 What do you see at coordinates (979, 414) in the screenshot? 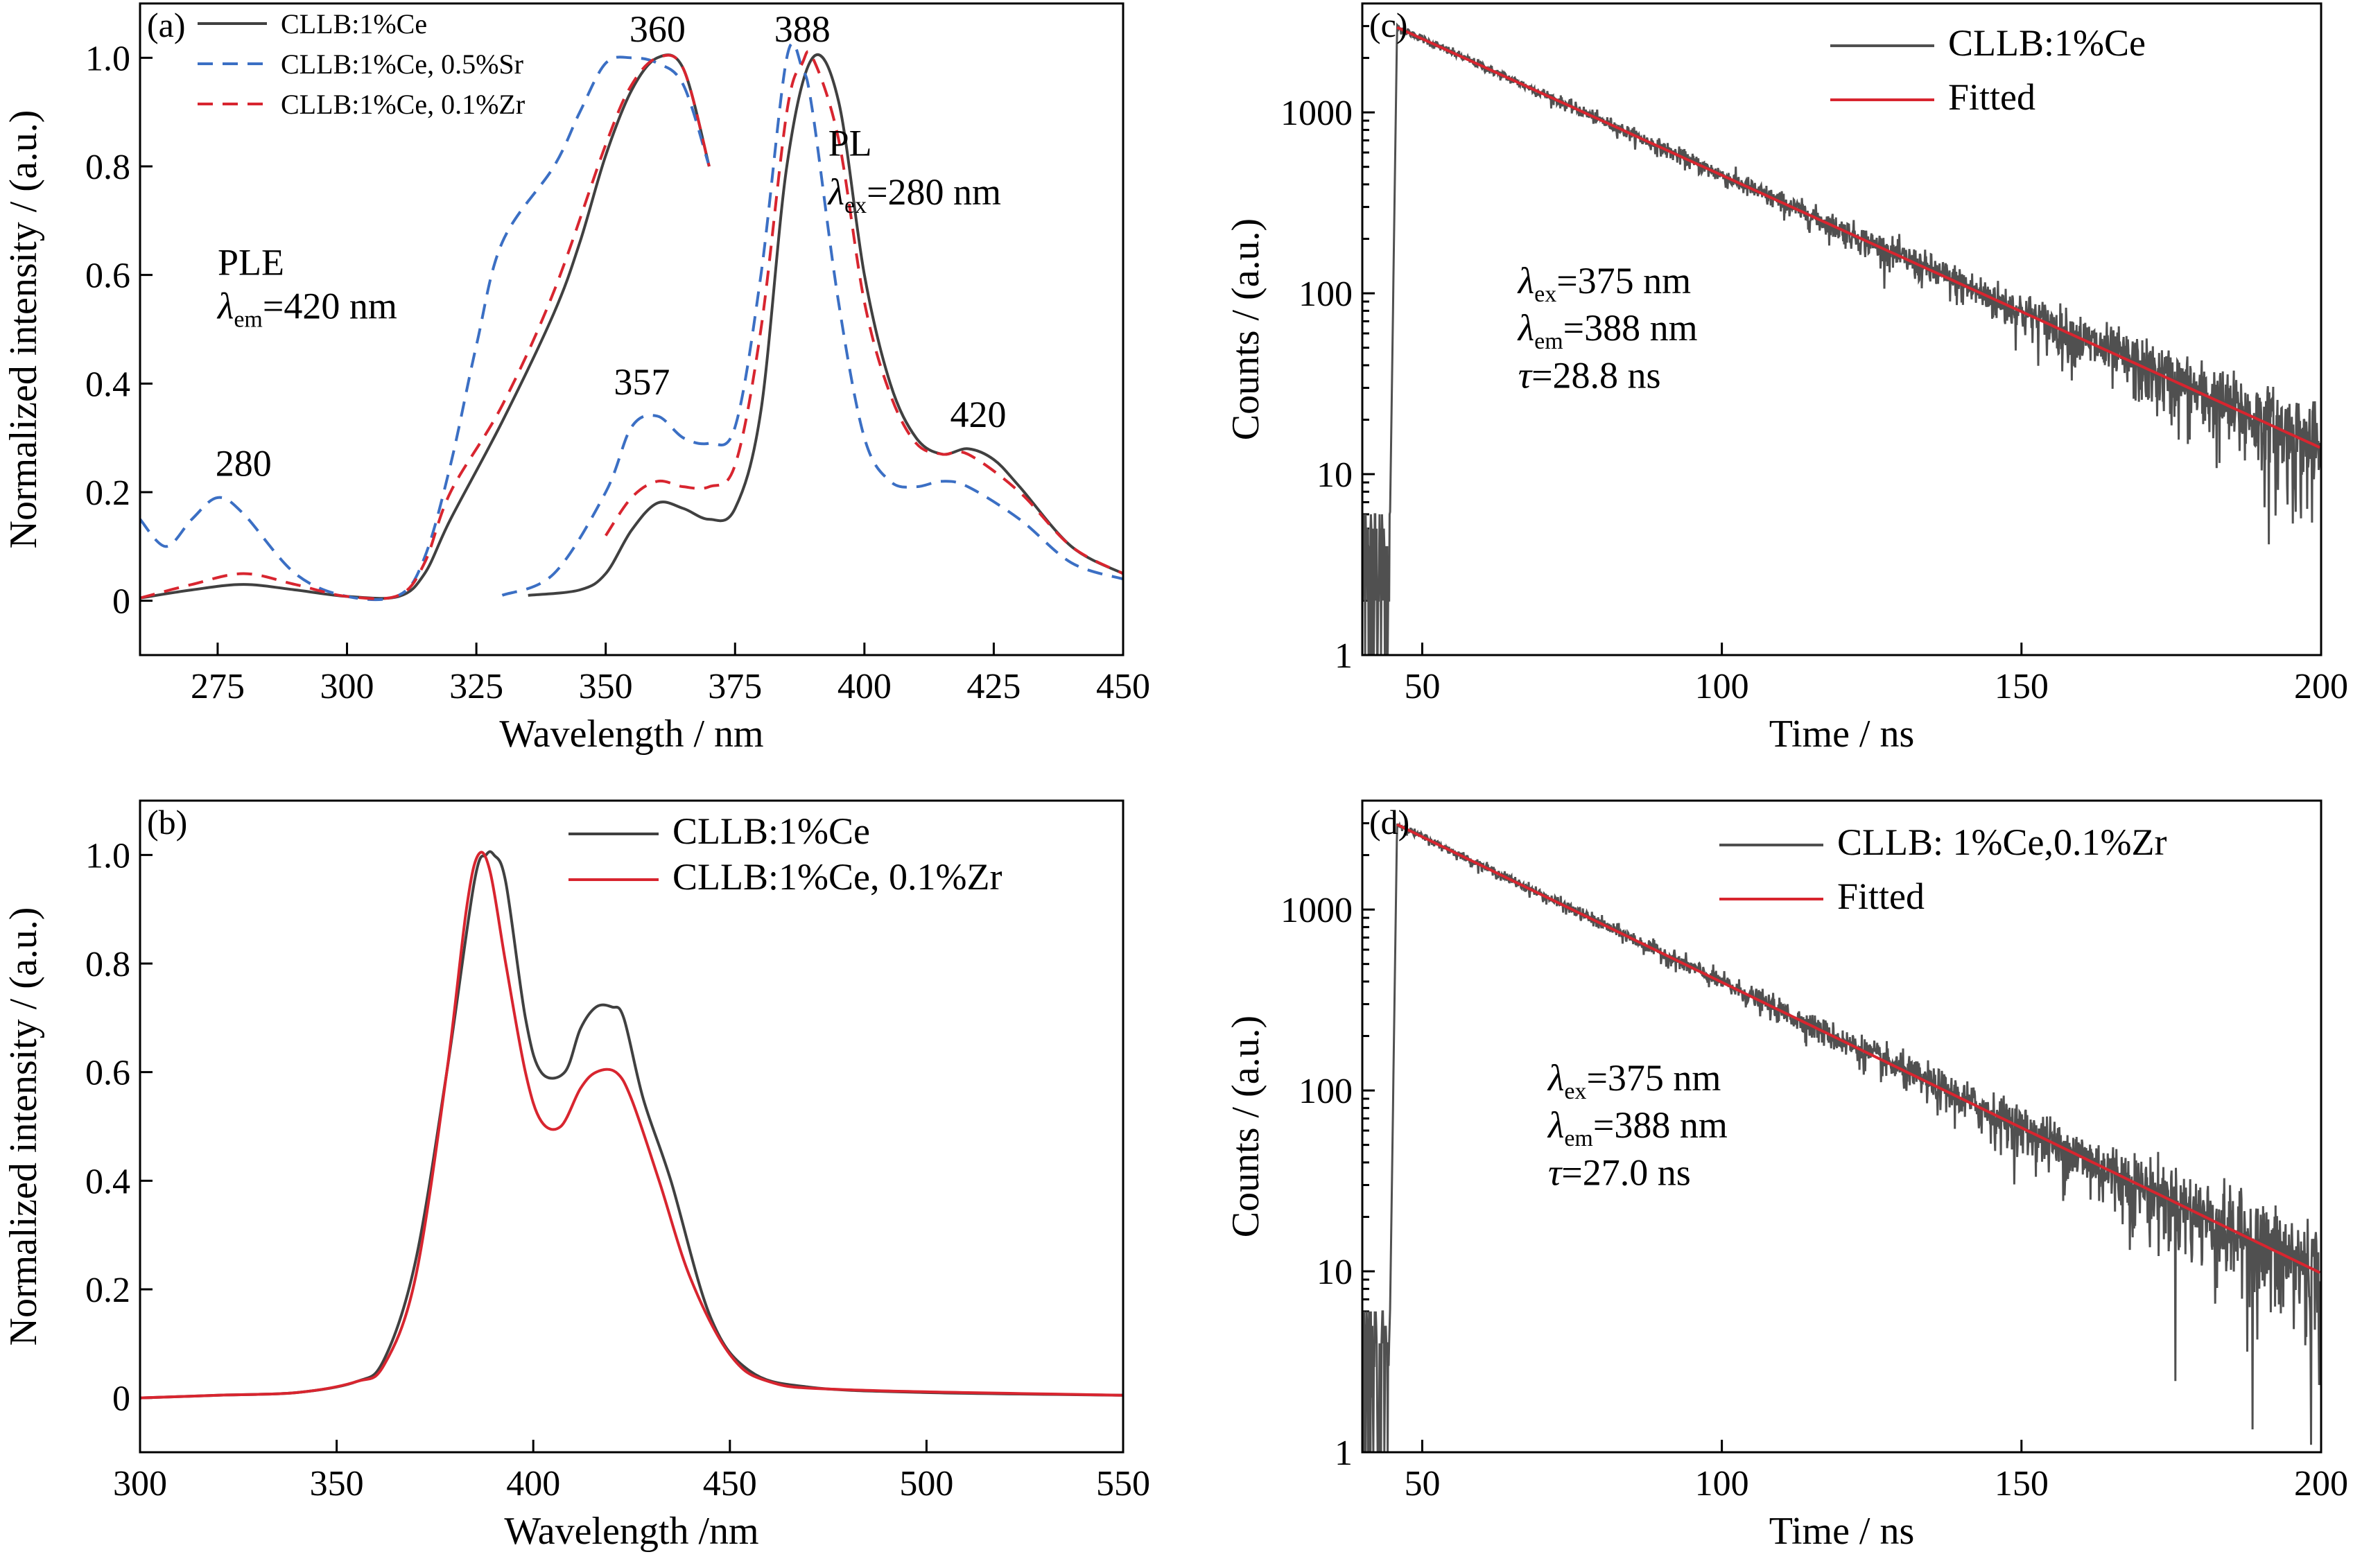
I see `peak-label: 420` at bounding box center [979, 414].